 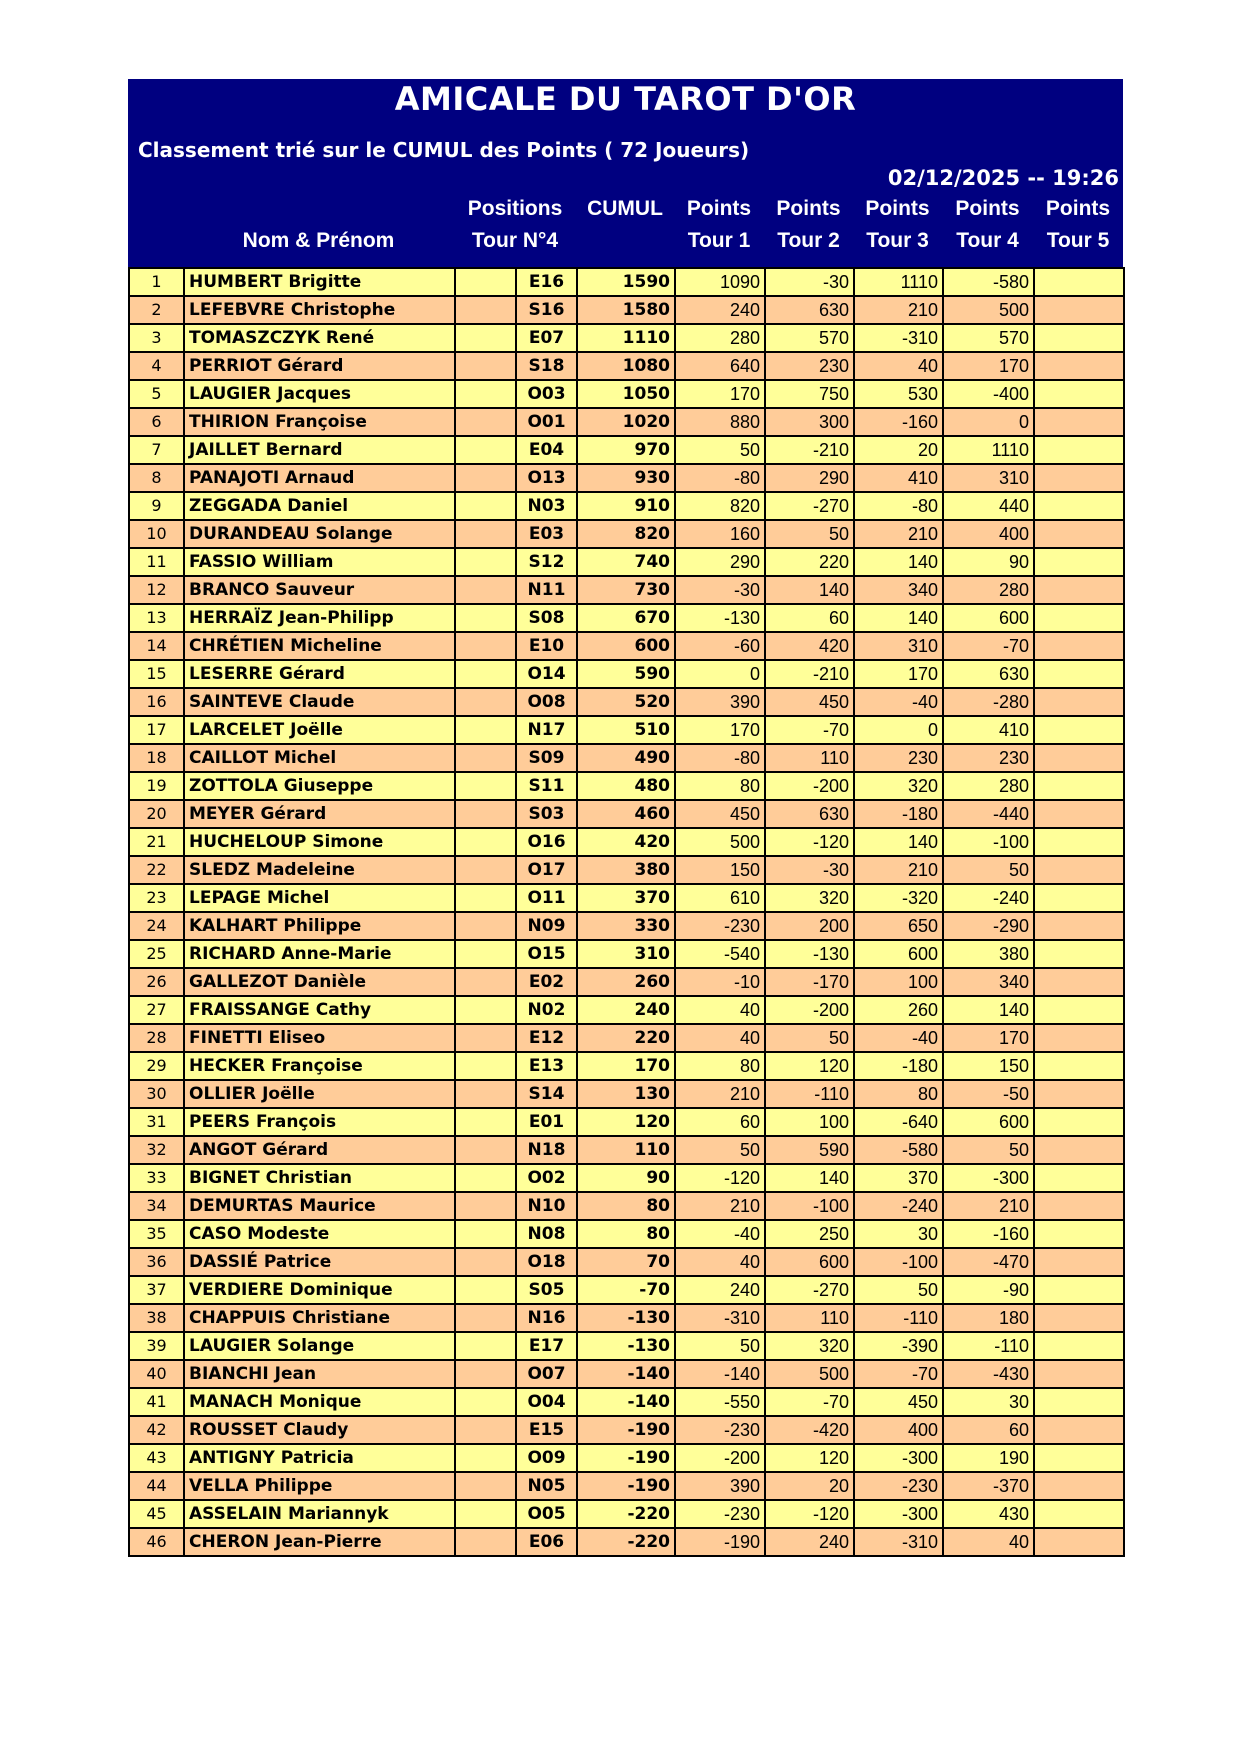 I want to click on tour1-points-cell: 880, so click(x=720, y=422).